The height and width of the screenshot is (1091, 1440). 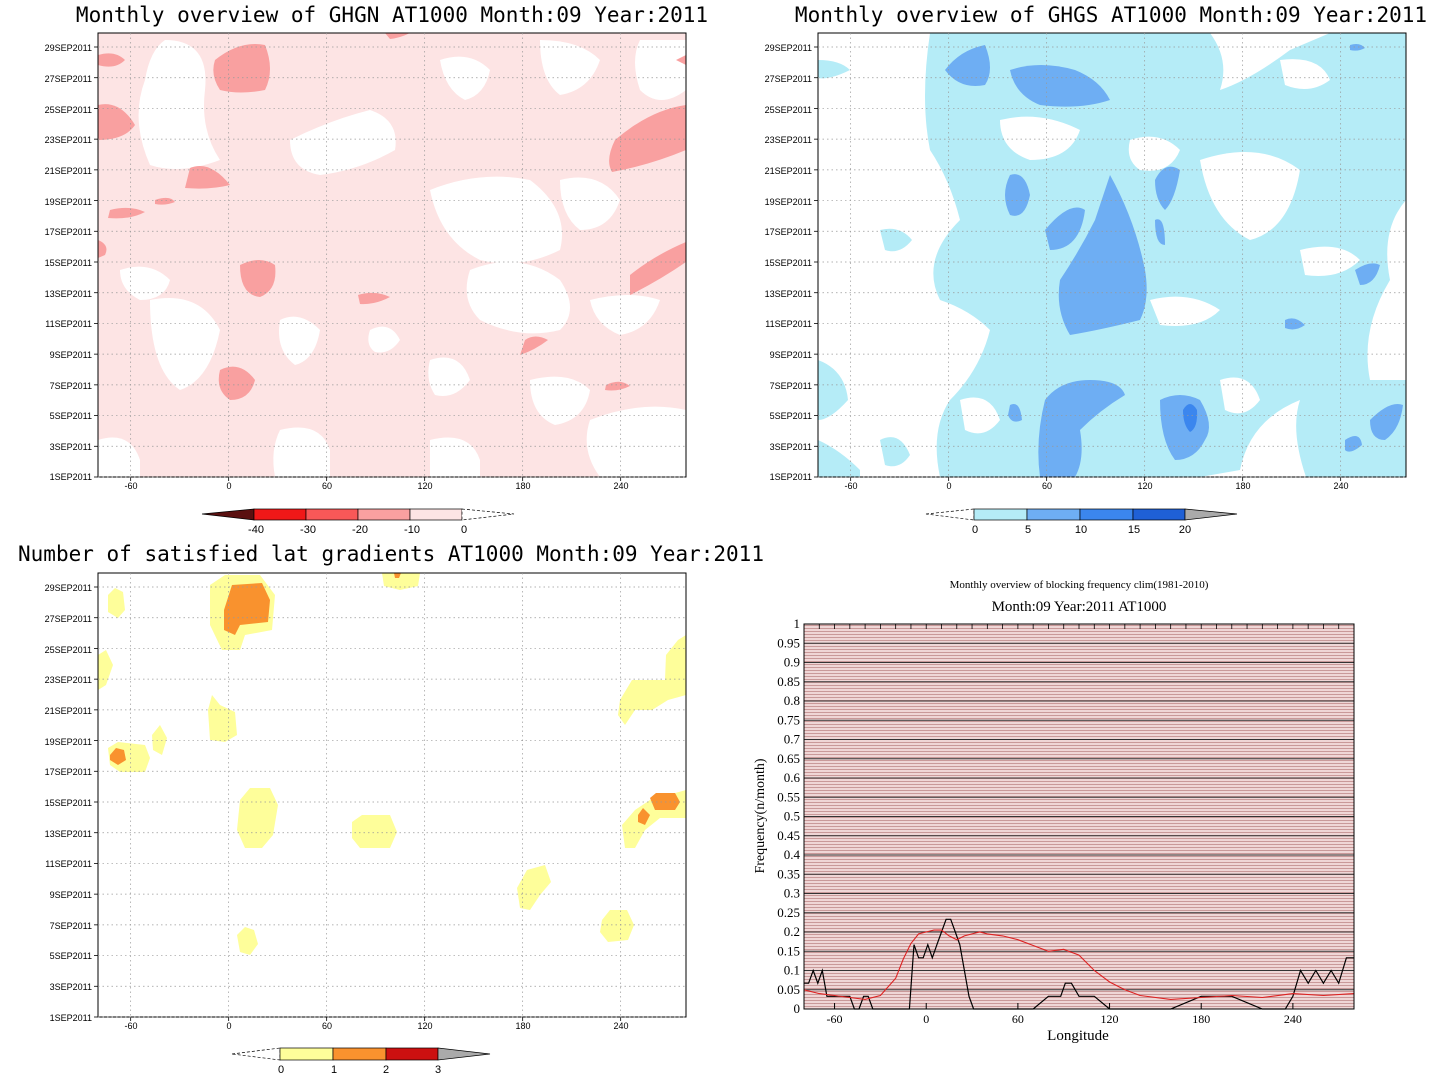 I want to click on ghgs-x-tick: 180, so click(x=1242, y=486).